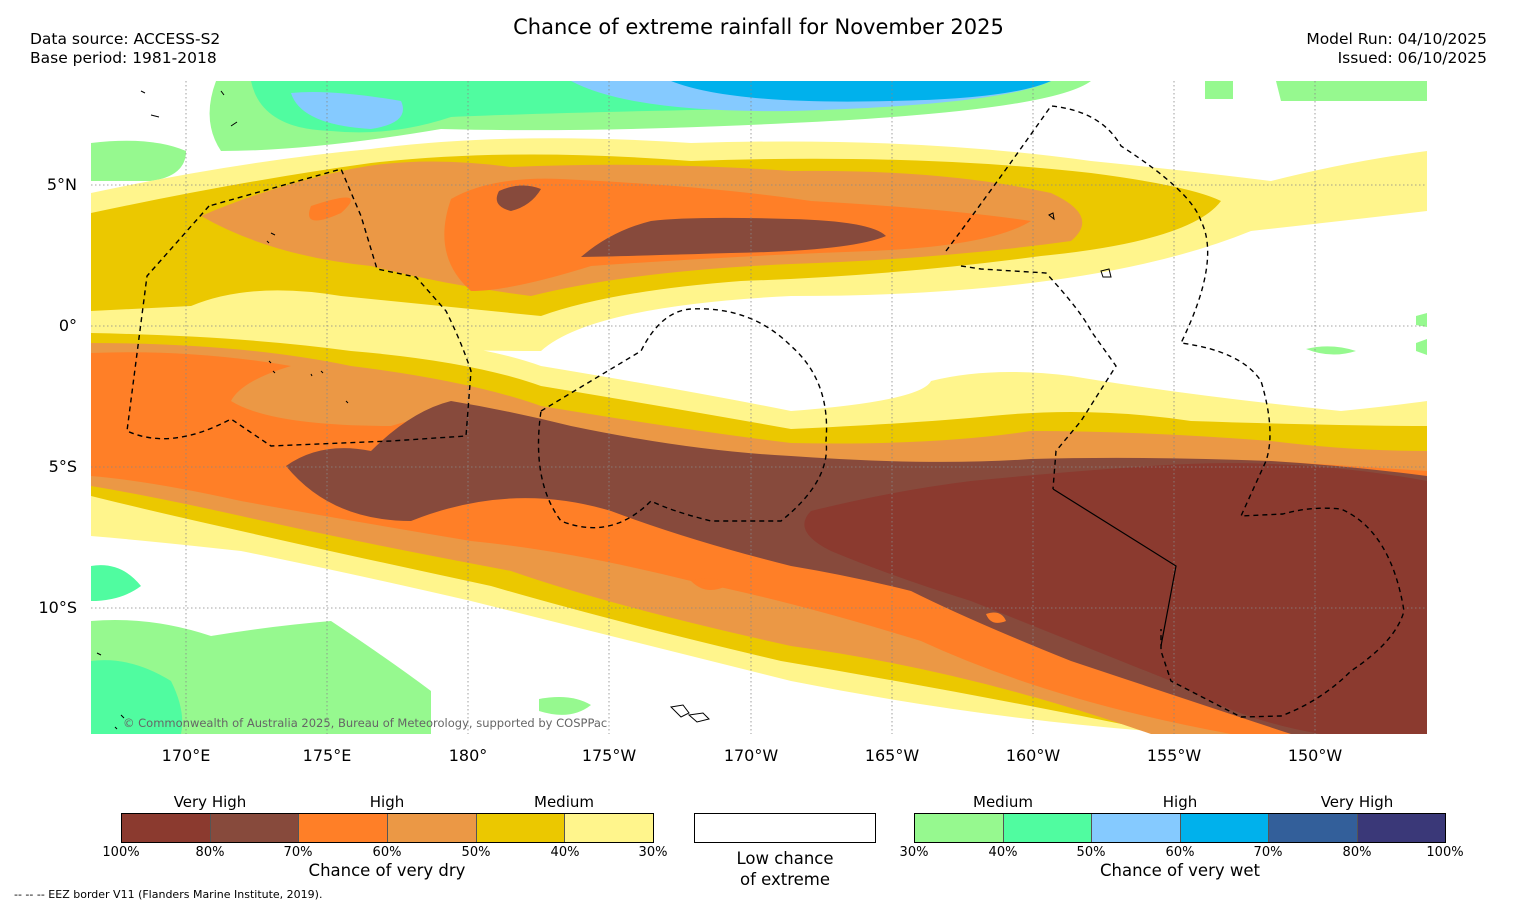 The height and width of the screenshot is (908, 1517). Describe the element at coordinates (137, 649) in the screenshot. I see `wet-sw-medium2` at that location.